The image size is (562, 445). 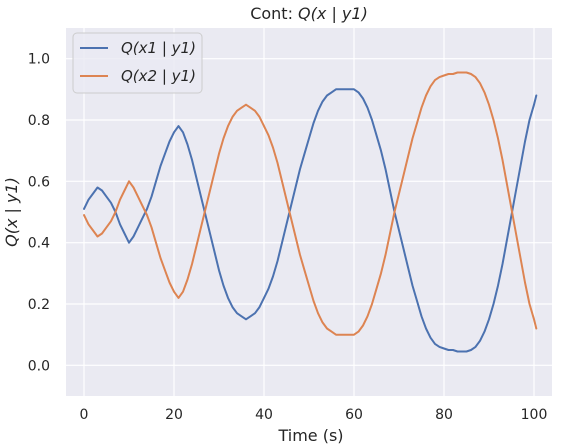 I want to click on x-tick-label: 20, so click(x=174, y=415).